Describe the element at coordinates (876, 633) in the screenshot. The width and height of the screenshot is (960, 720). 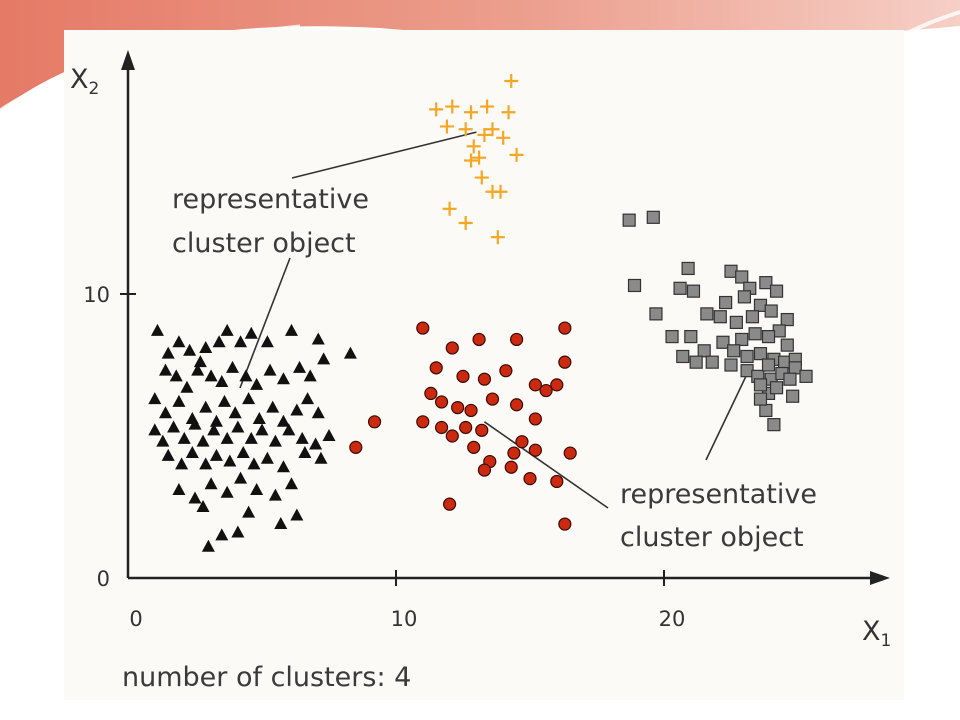
I see `x-axis-name: X1` at that location.